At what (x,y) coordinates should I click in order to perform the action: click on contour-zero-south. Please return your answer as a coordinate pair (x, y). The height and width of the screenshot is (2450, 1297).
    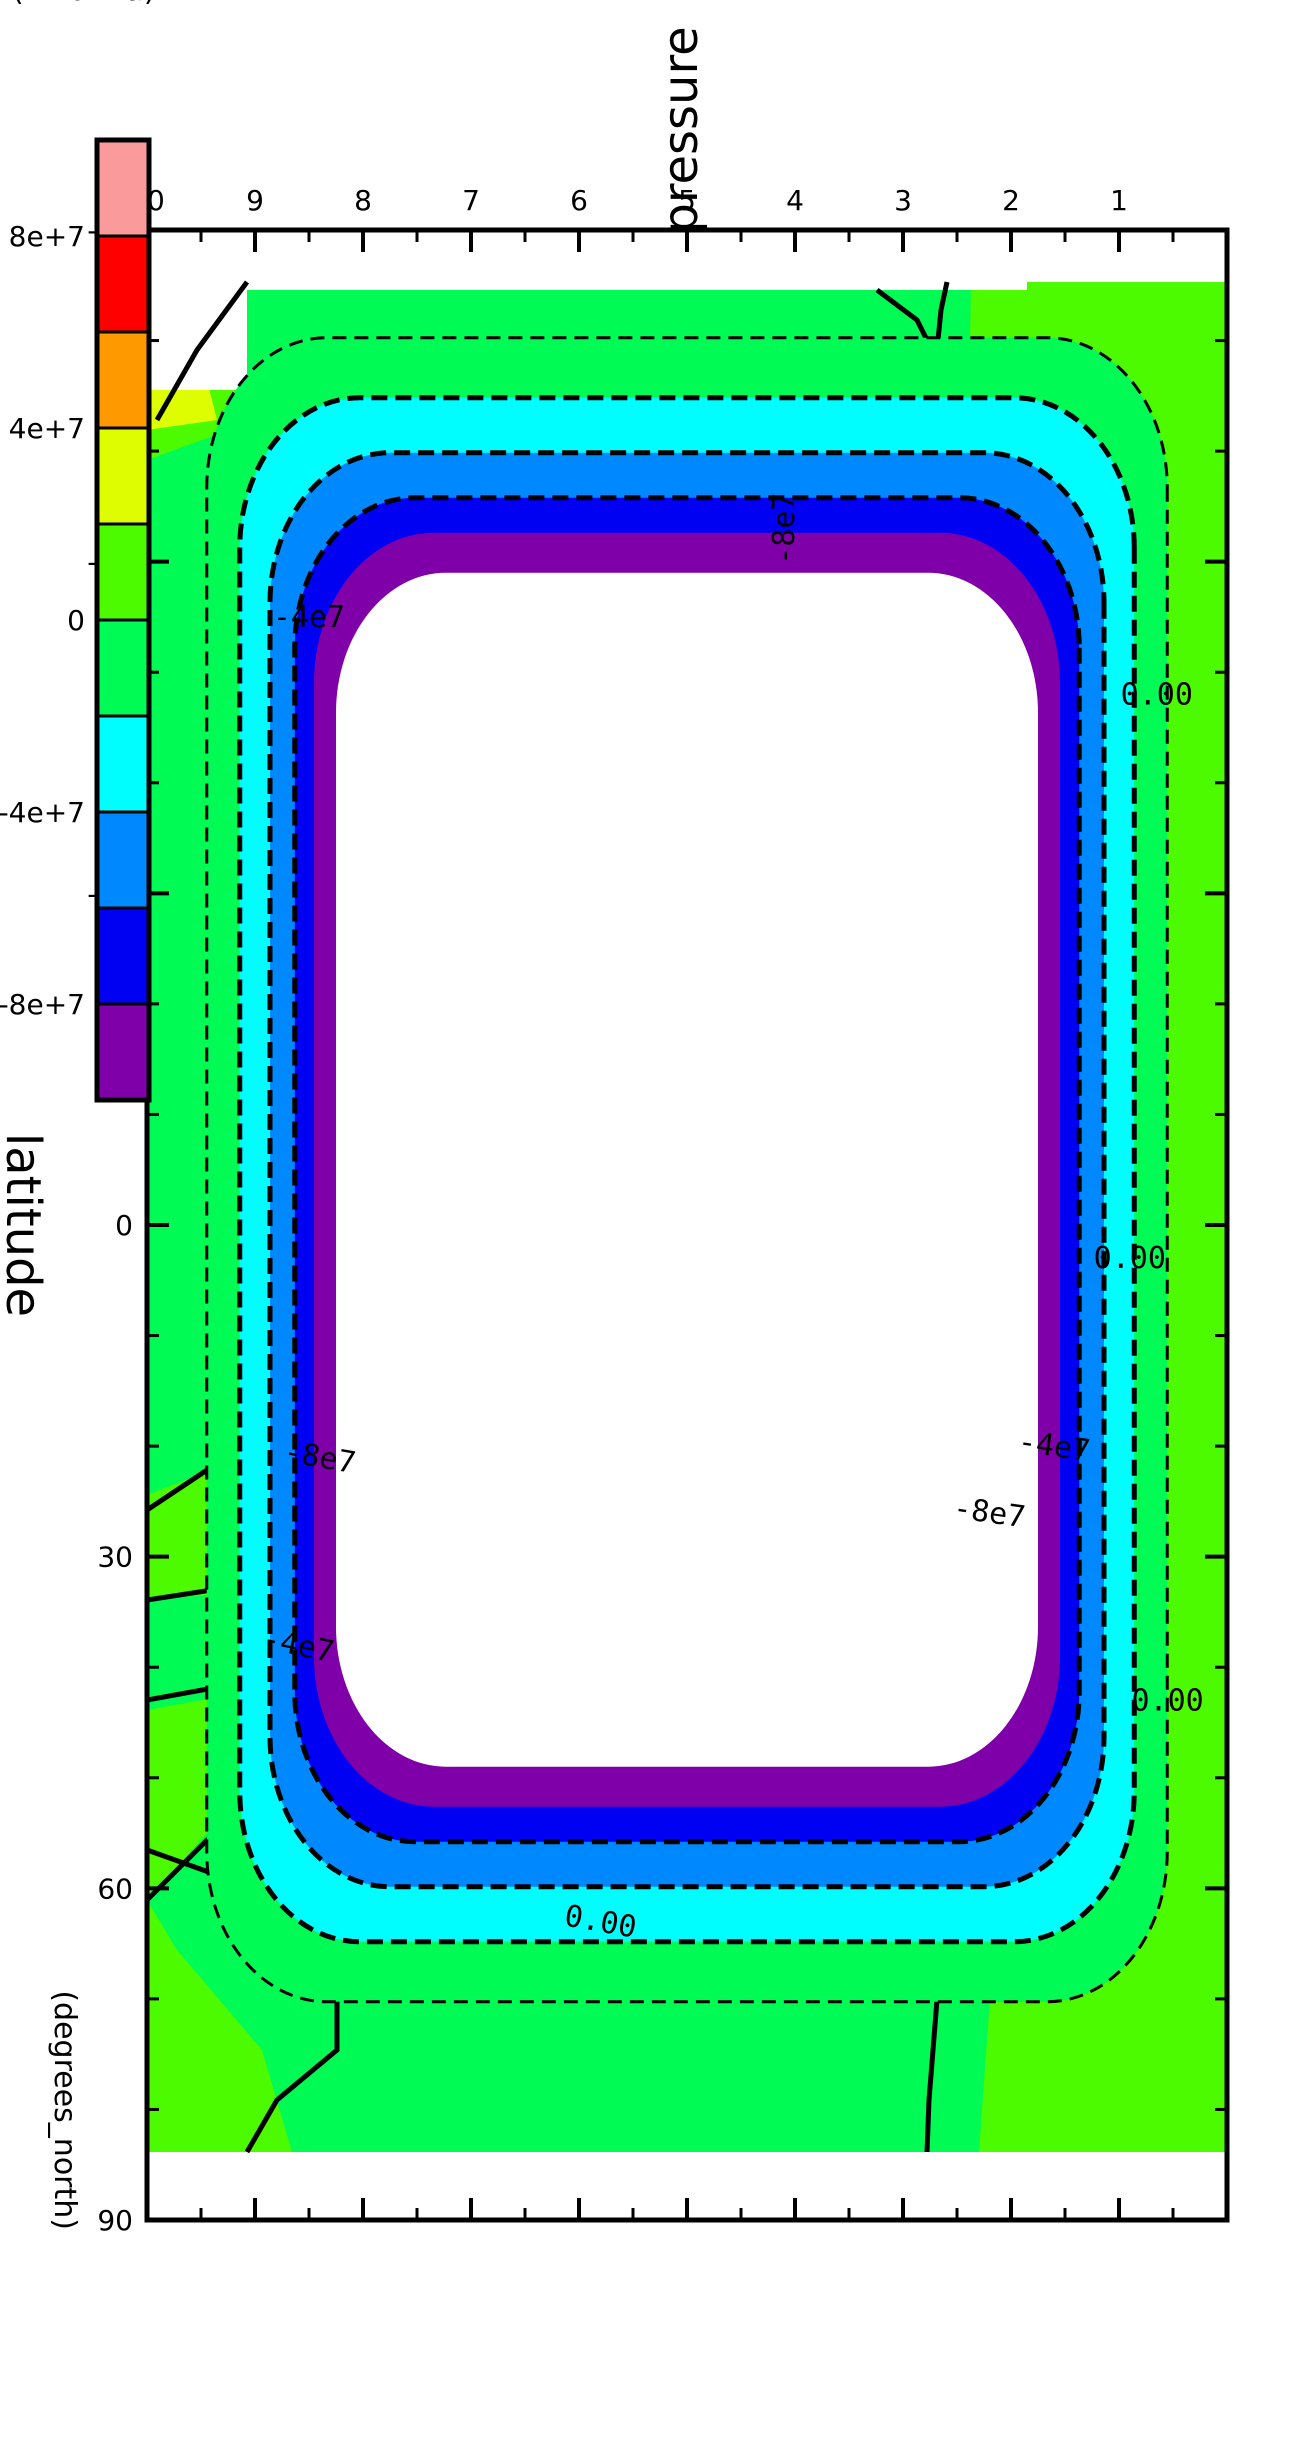
    Looking at the image, I should click on (202, 351).